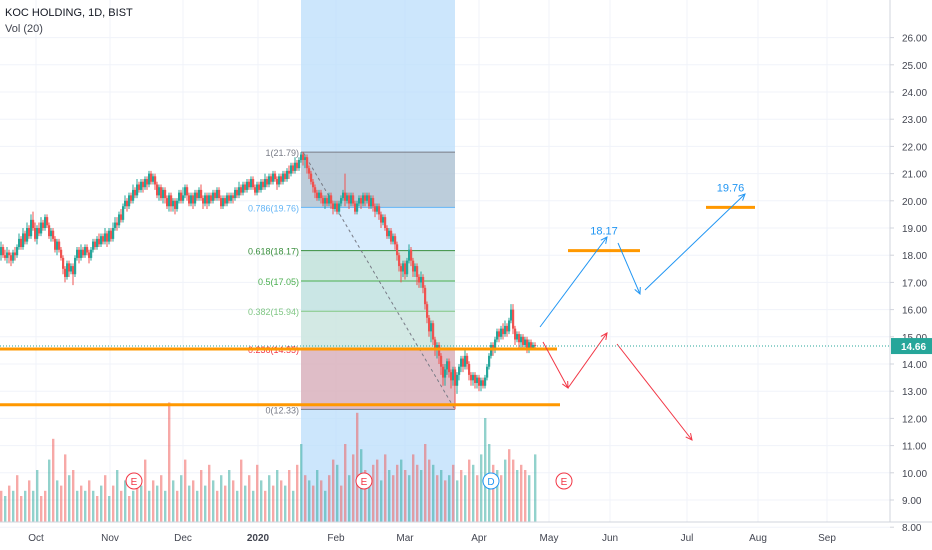 Image resolution: width=932 pixels, height=550 pixels. What do you see at coordinates (378, 379) in the screenshot?
I see `fib-zone` at bounding box center [378, 379].